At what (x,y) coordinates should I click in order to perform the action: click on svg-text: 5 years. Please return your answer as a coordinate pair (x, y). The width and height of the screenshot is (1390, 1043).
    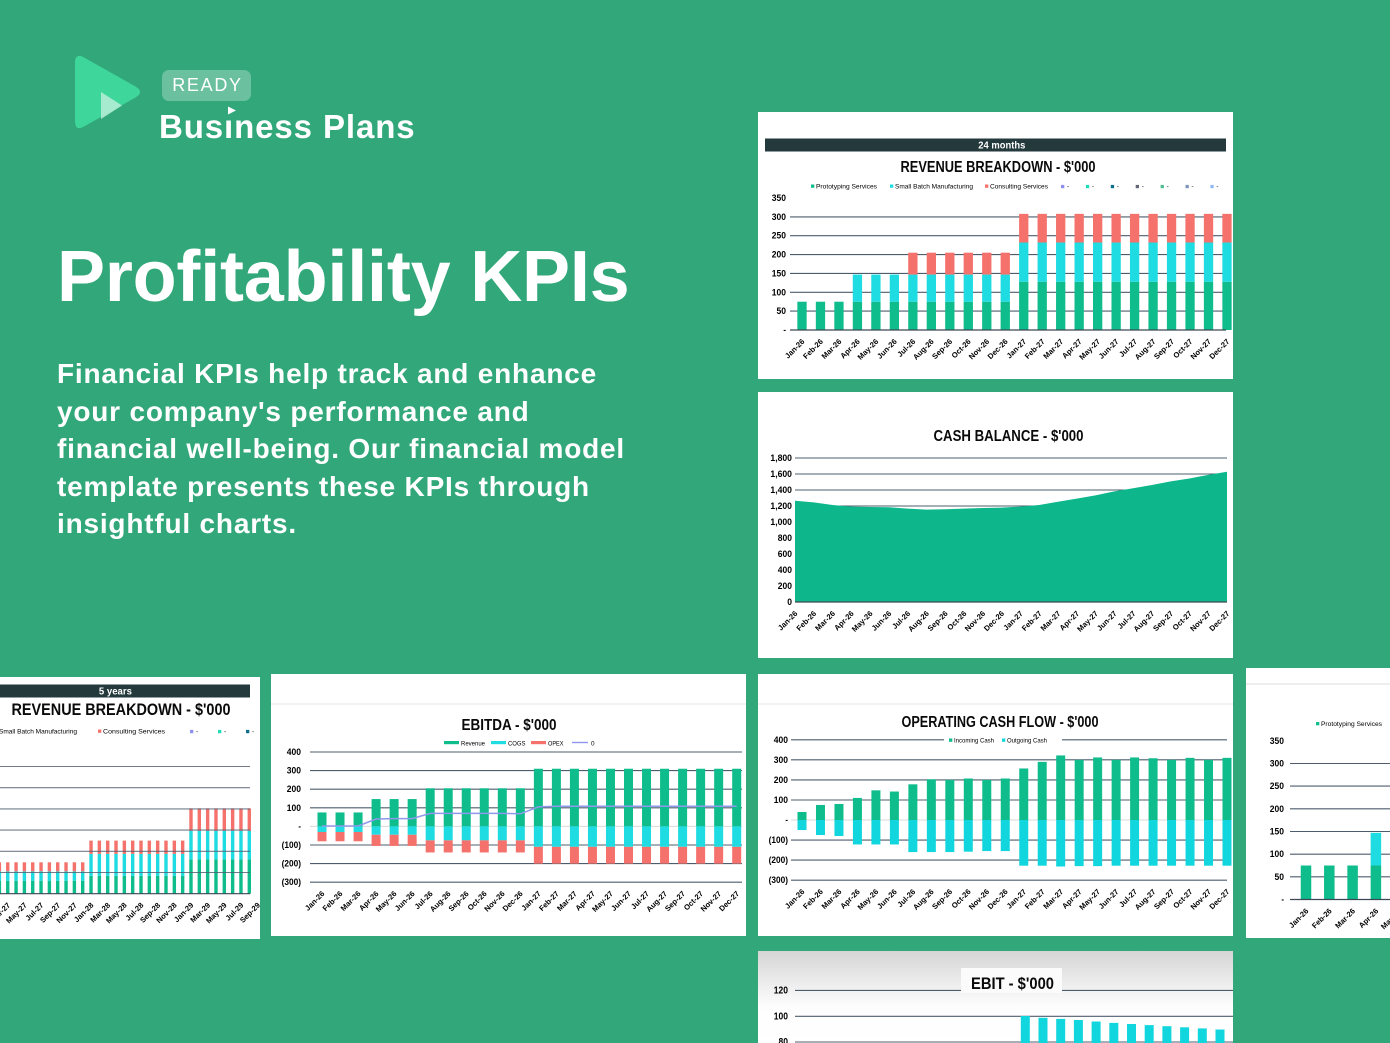
    Looking at the image, I should click on (115, 692).